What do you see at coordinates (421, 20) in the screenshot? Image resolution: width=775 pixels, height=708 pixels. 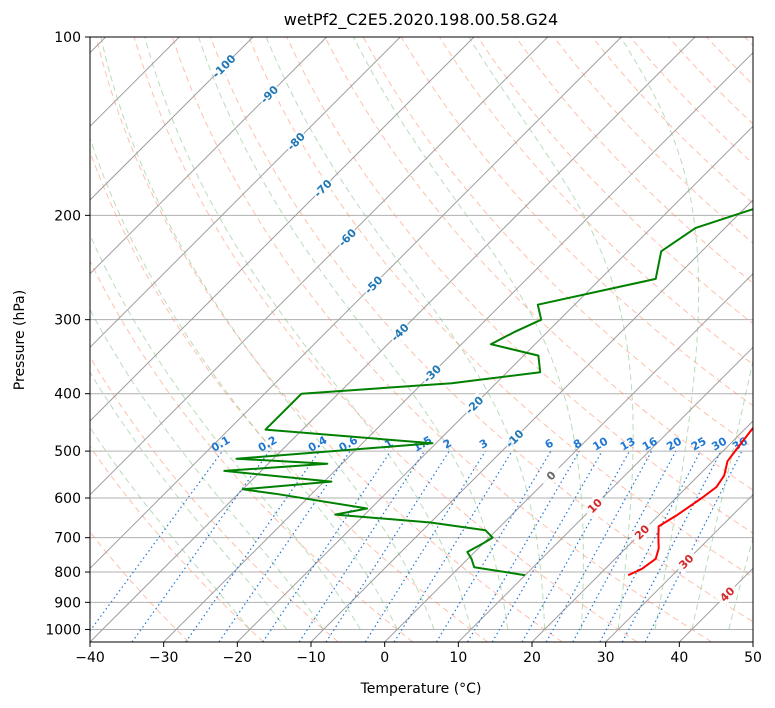 I see `chart-title: wetPf2_C2E5.2020.198.00.58.G24` at bounding box center [421, 20].